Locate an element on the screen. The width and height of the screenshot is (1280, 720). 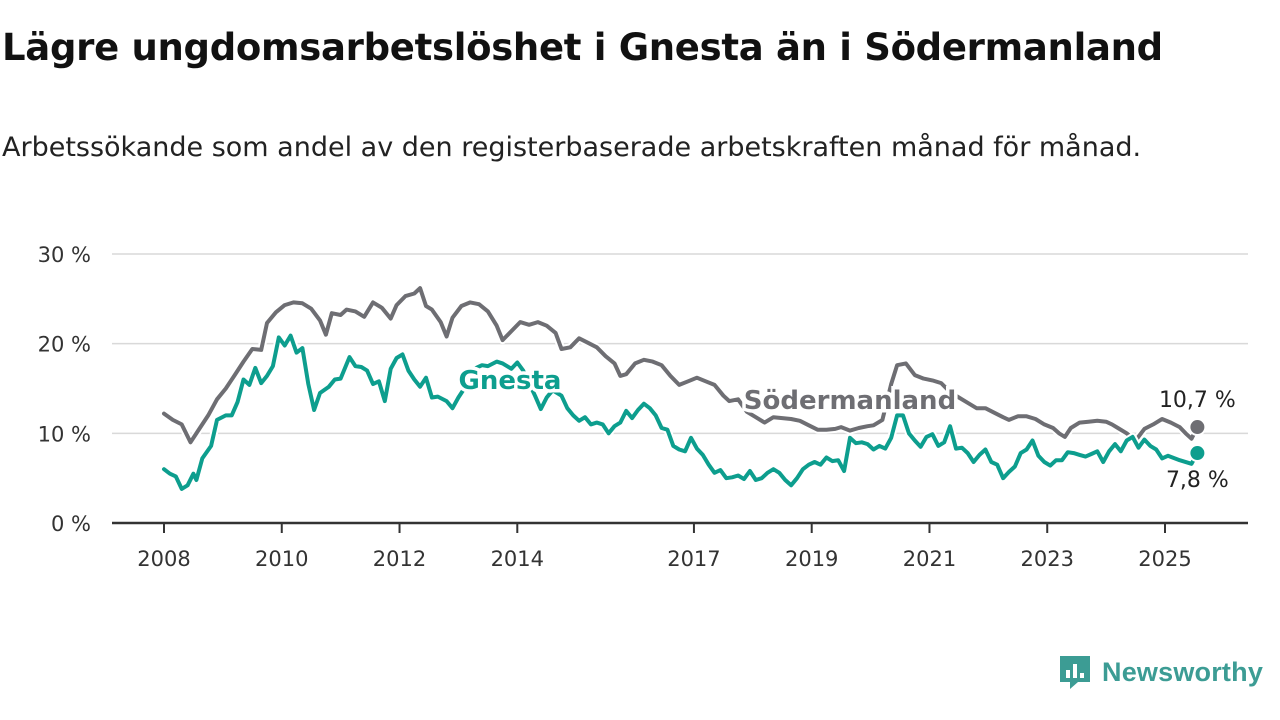
newsworthy-logo: Newsworthy is located at coordinates (1160, 672).